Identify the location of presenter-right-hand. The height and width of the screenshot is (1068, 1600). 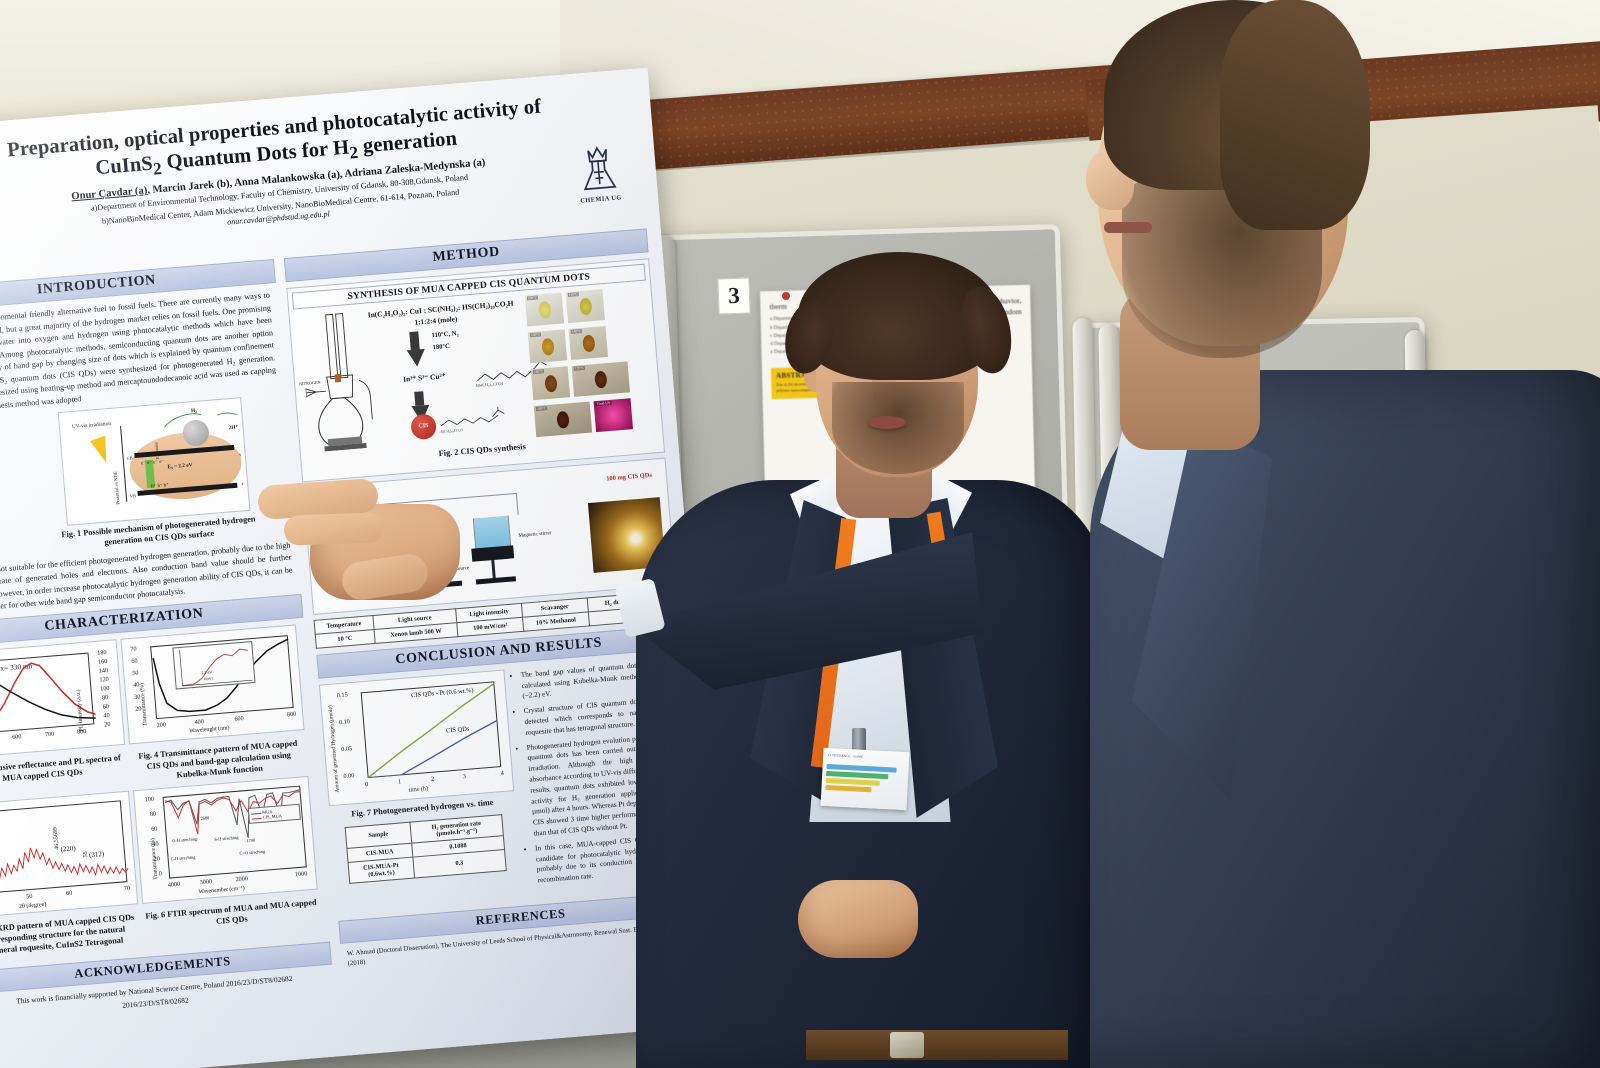
(863, 916).